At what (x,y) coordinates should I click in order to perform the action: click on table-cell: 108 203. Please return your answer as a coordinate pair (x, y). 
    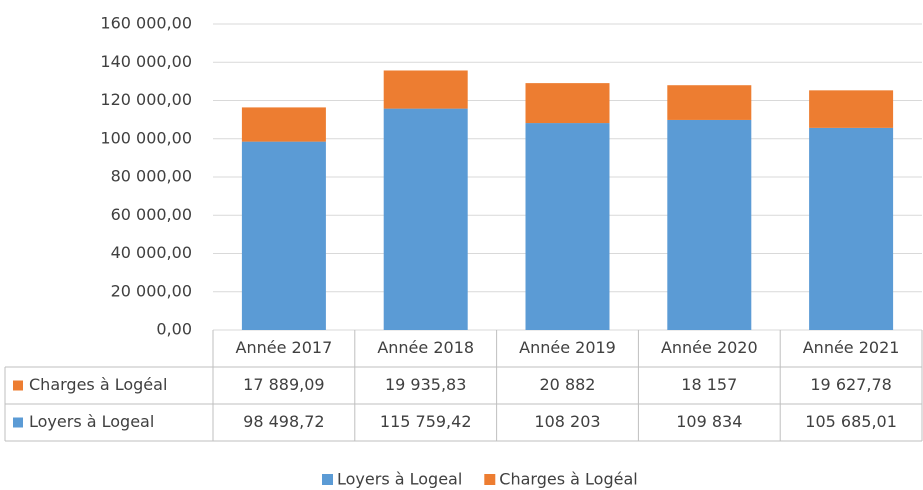
    Looking at the image, I should click on (567, 421).